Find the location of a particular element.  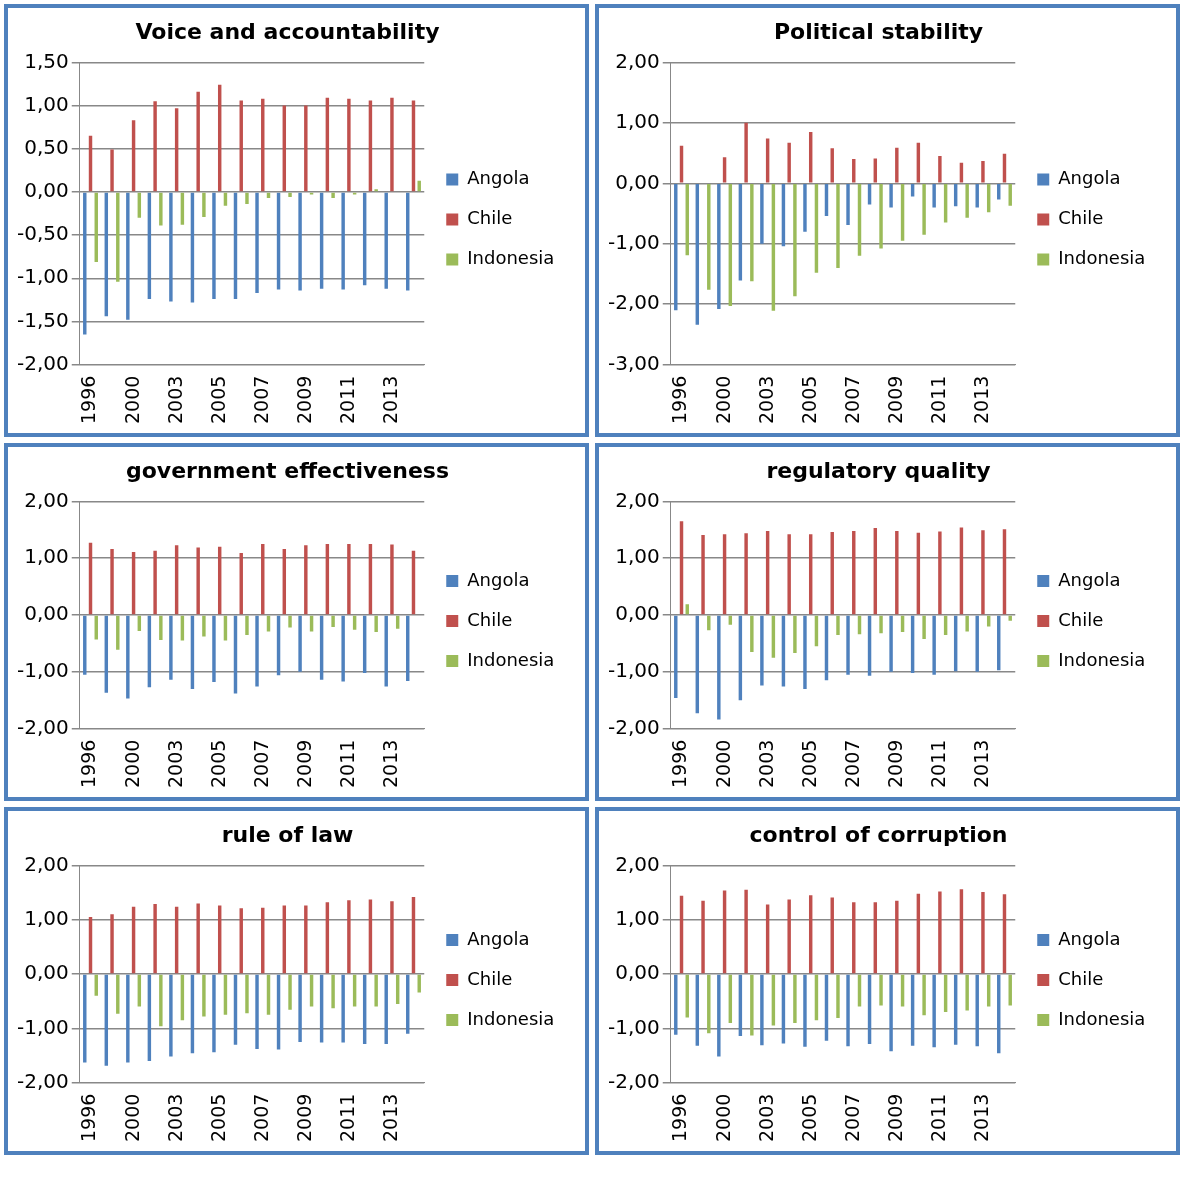

y-tick-label: 1,00 is located at coordinates (637, 121).